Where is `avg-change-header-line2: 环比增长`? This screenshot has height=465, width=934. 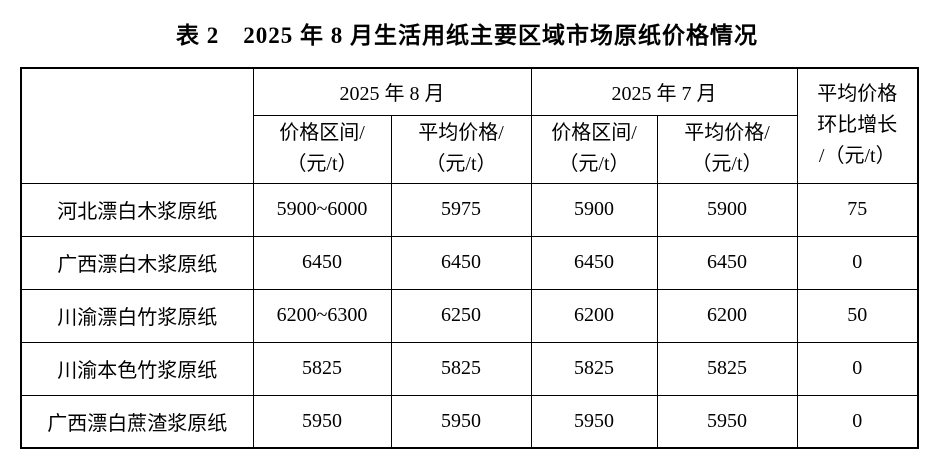
avg-change-header-line2: 环比增长 is located at coordinates (857, 125).